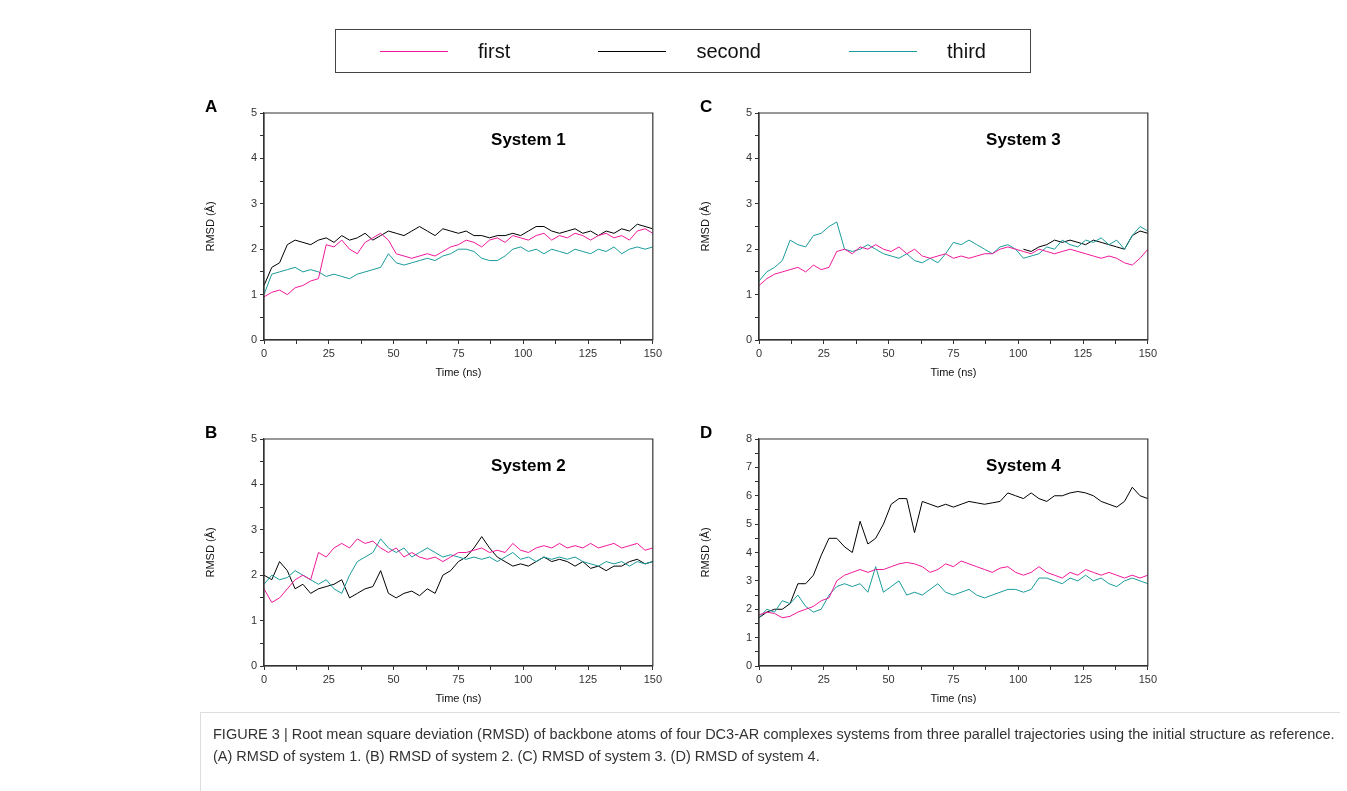 The image size is (1347, 791). What do you see at coordinates (728, 51) in the screenshot?
I see `legend-label: second` at bounding box center [728, 51].